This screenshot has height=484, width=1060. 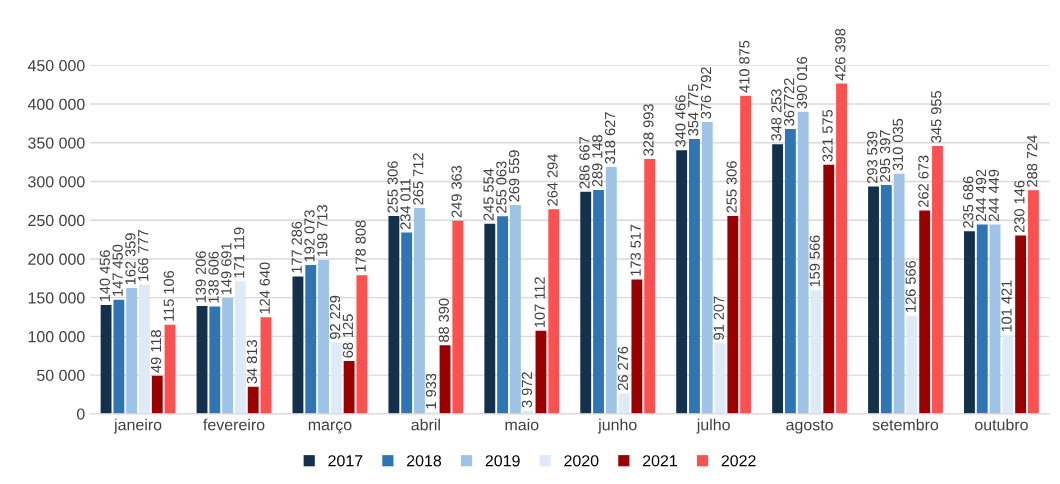 What do you see at coordinates (648, 130) in the screenshot?
I see `data-label: 328 993` at bounding box center [648, 130].